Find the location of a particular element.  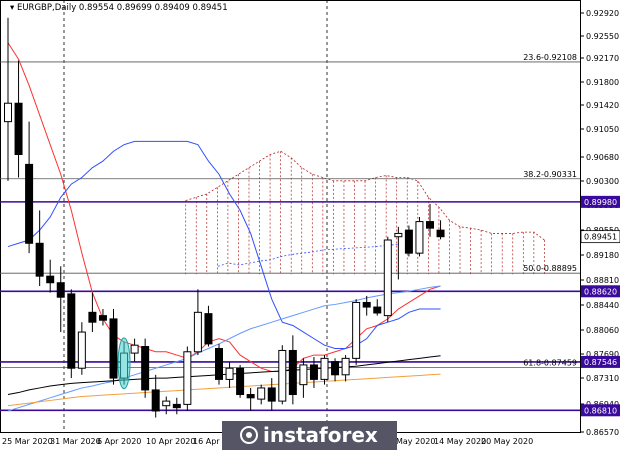

highlight-marker is located at coordinates (124, 363).